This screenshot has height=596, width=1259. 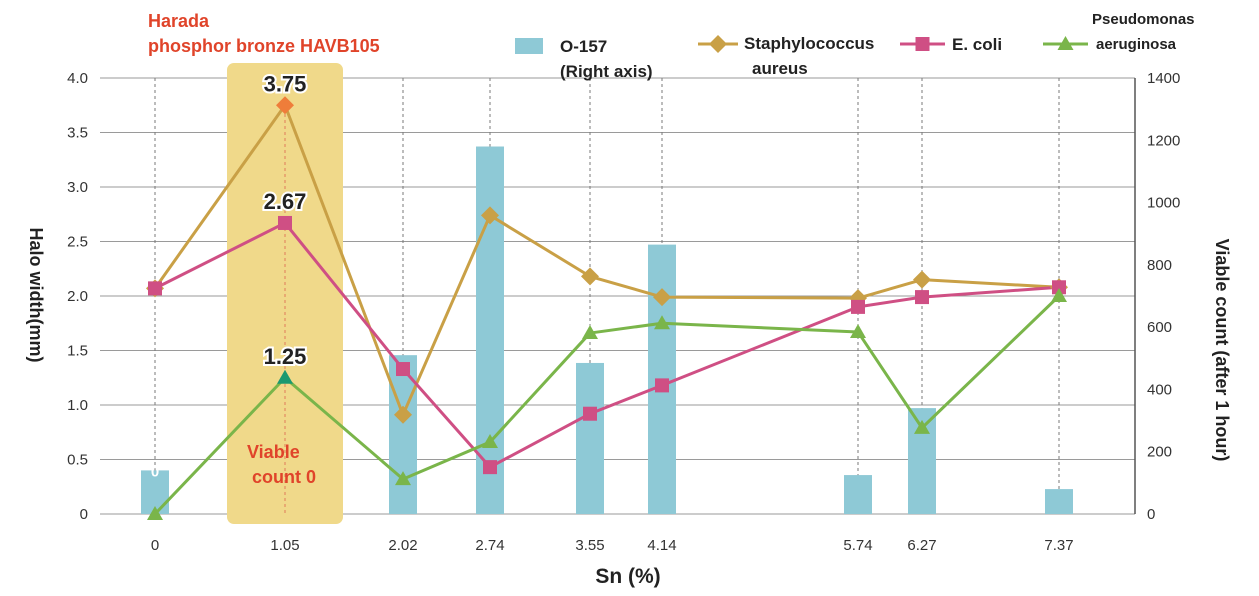 I want to click on legend-label-o157-line-2: (Right axis), so click(x=606, y=71).